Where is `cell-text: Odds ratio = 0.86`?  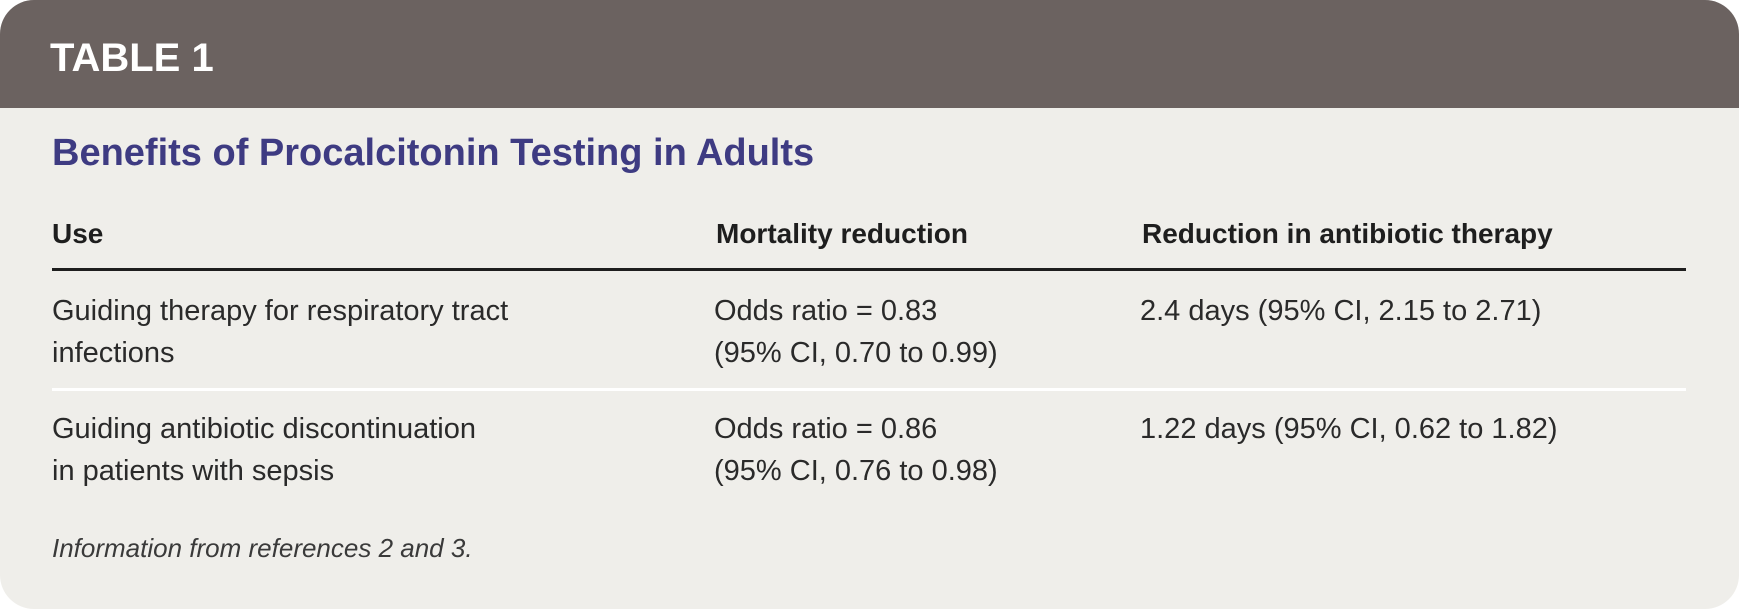
cell-text: Odds ratio = 0.86 is located at coordinates (826, 429).